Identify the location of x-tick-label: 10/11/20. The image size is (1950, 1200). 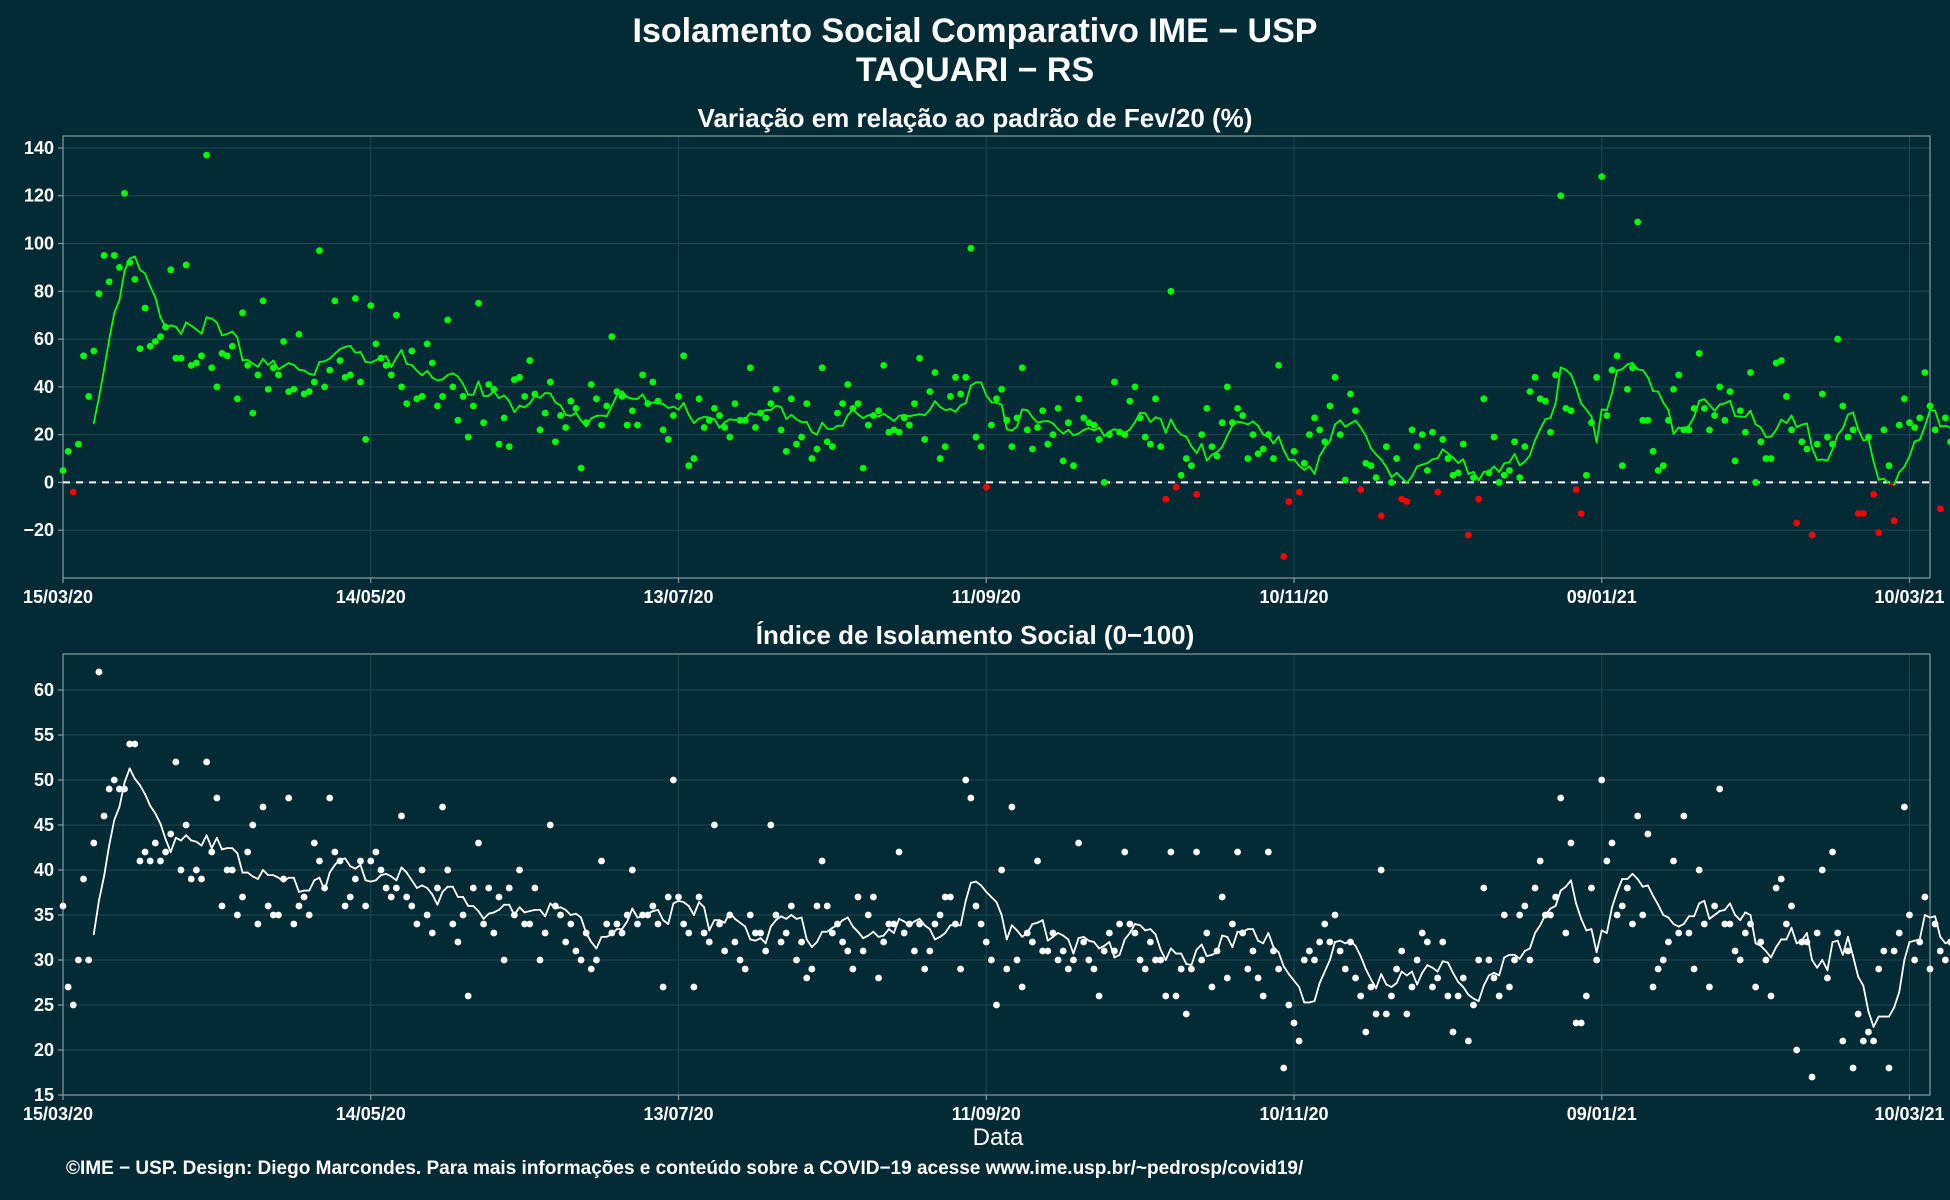
(1293, 1114).